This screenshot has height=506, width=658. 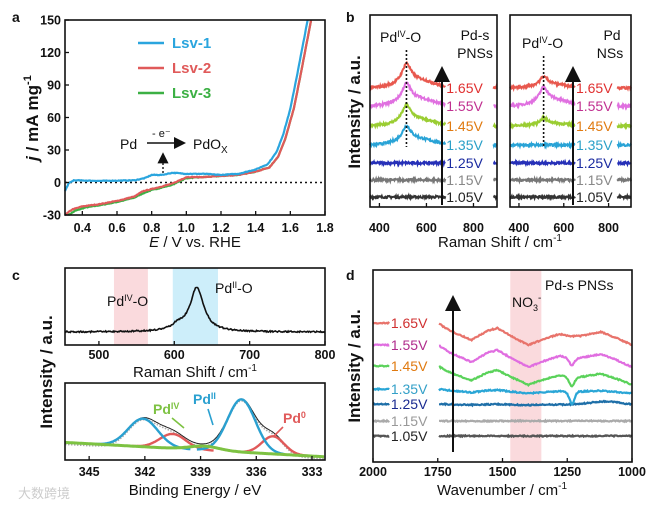 What do you see at coordinates (256, 472) in the screenshot?
I see `x-tick-label: 336` at bounding box center [256, 472].